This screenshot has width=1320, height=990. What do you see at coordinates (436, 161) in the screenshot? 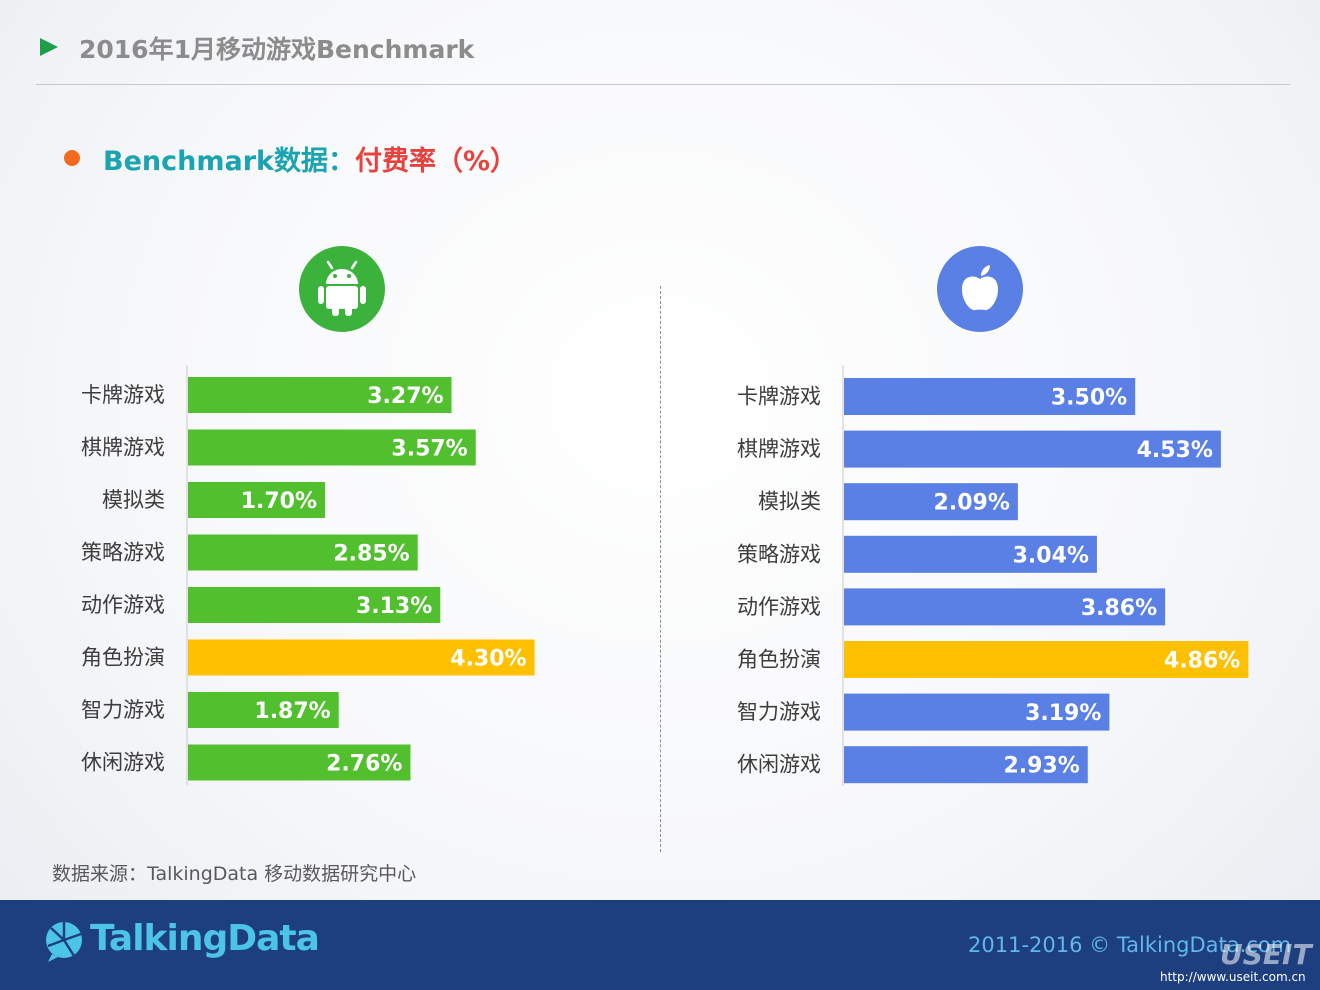
I see `subtitle-metric: 付费率（%）` at bounding box center [436, 161].